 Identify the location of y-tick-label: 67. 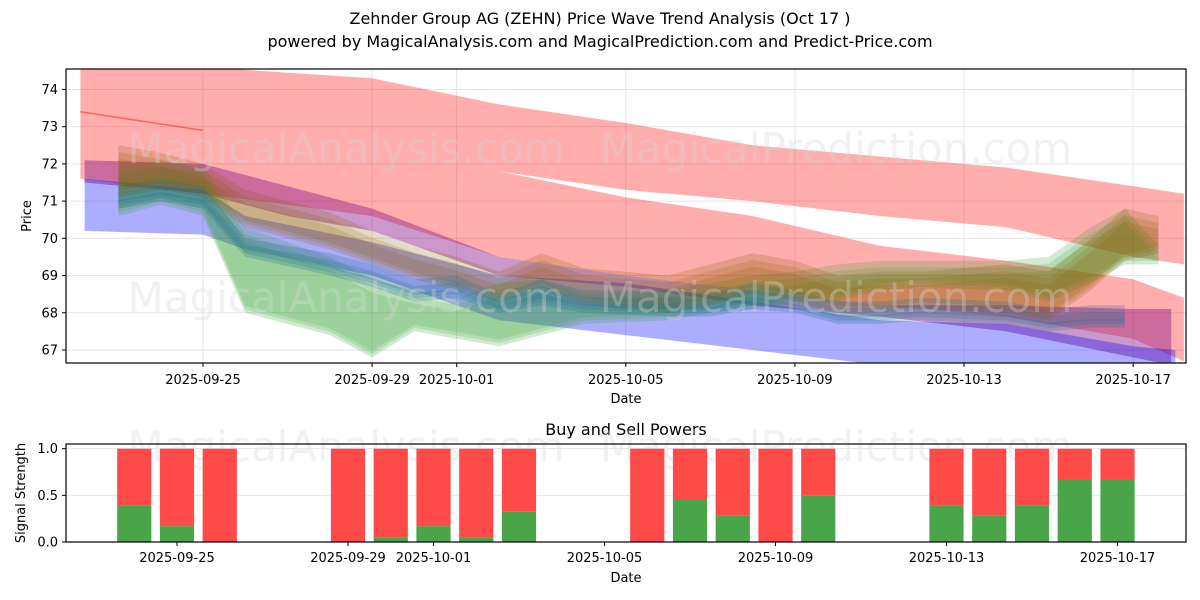
(49, 350).